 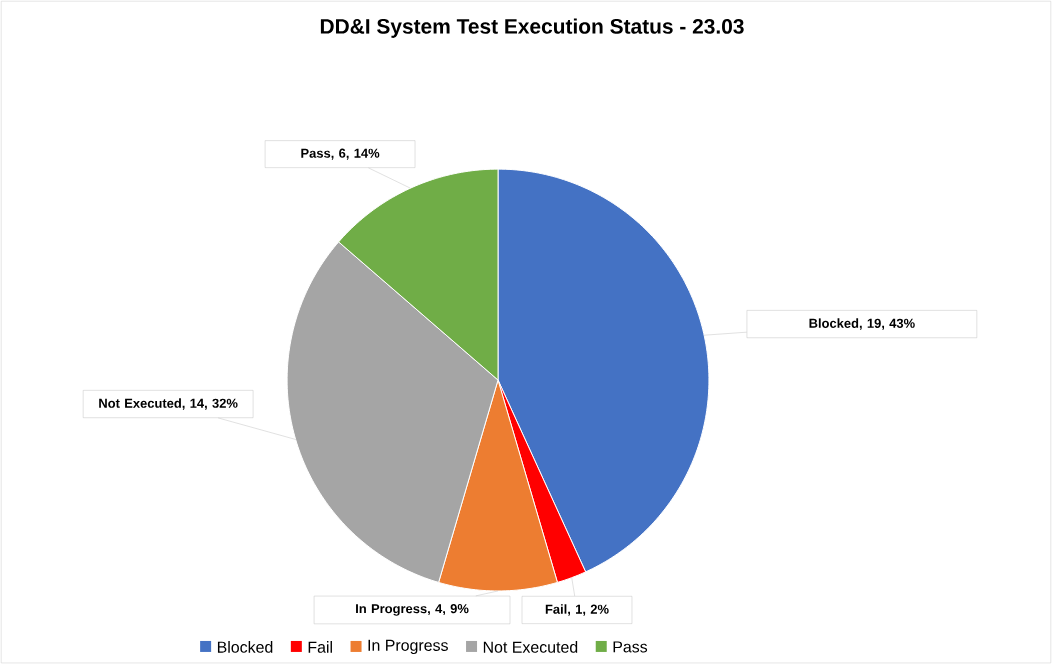 What do you see at coordinates (320, 647) in the screenshot?
I see `legend-label: Fail` at bounding box center [320, 647].